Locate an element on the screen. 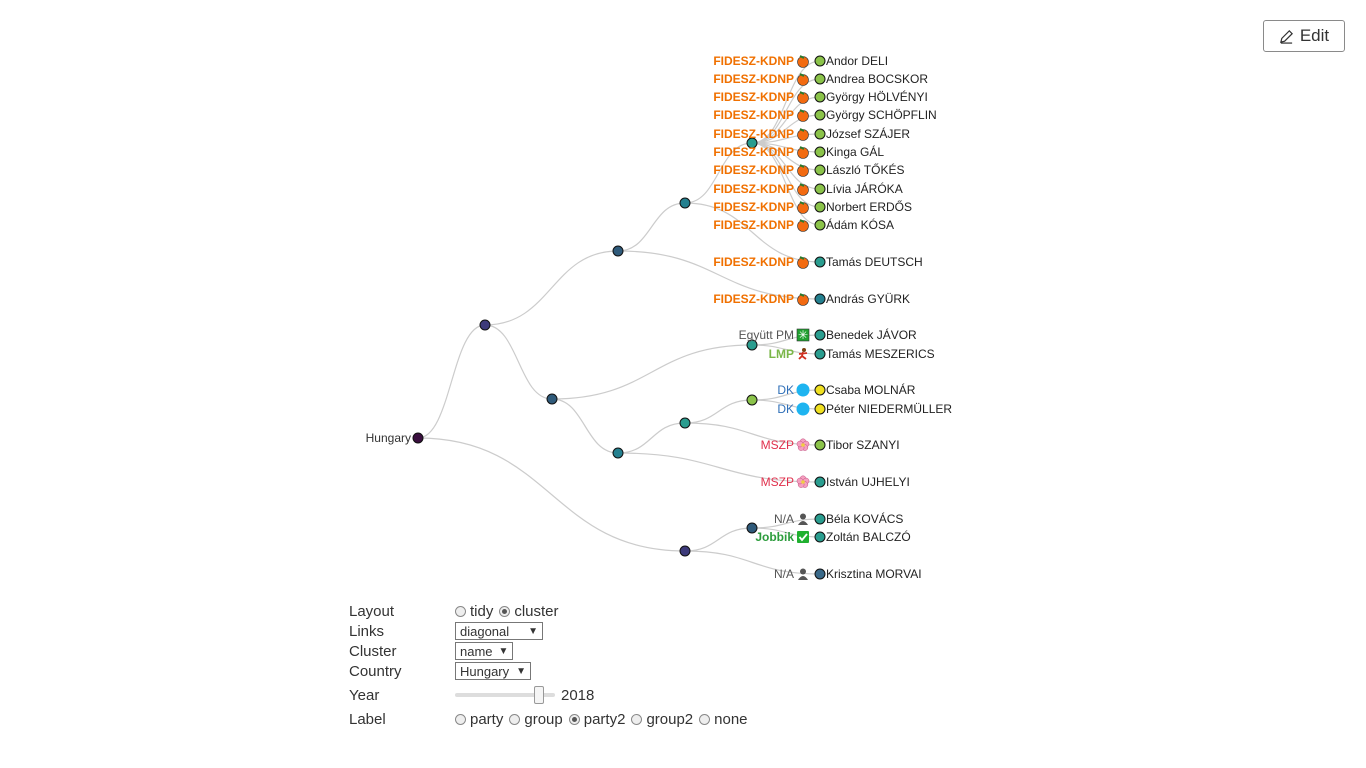 This screenshot has height=768, width=1366. label-radio-none: none is located at coordinates (723, 719).